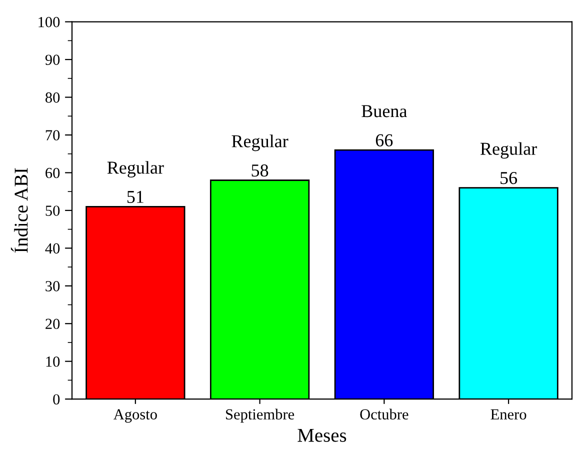 The height and width of the screenshot is (454, 576). I want to click on y-tick-label: 50, so click(53, 211).